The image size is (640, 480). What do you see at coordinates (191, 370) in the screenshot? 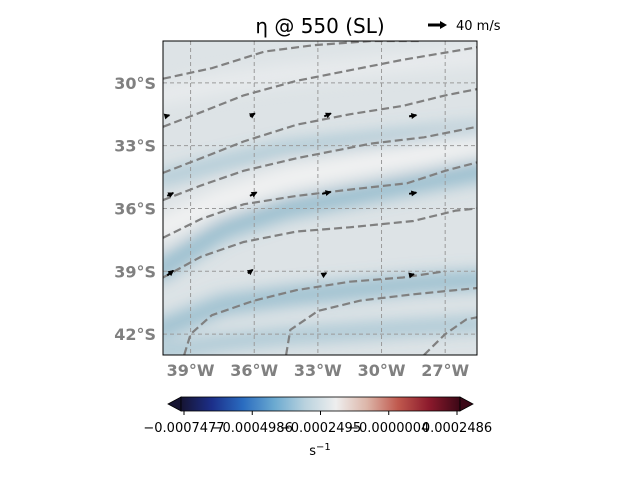
I see `lon-tick-label: 39°W` at bounding box center [191, 370].